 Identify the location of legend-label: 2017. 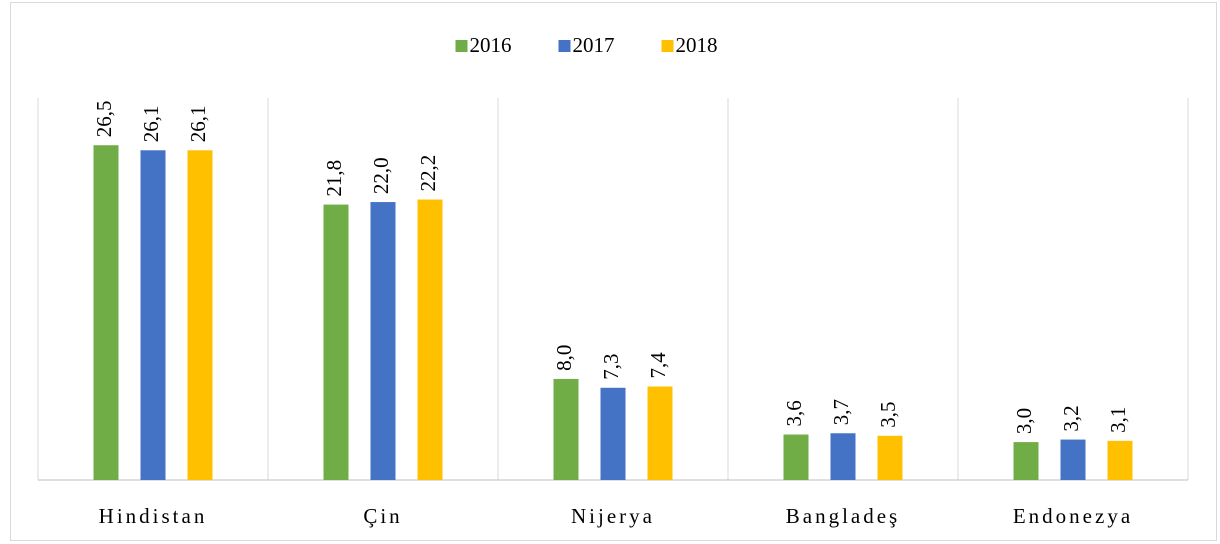
(594, 45).